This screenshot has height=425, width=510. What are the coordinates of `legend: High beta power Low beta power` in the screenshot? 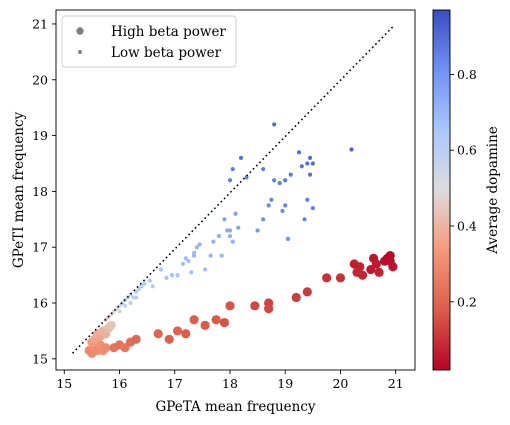 It's located at (149, 41).